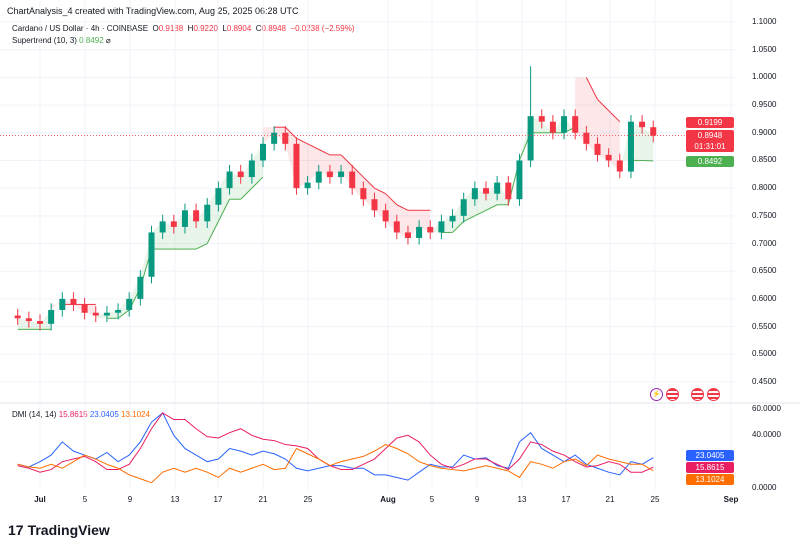 This screenshot has height=551, width=800. What do you see at coordinates (764, 381) in the screenshot?
I see `y-tick-label: 0.4500` at bounding box center [764, 381].